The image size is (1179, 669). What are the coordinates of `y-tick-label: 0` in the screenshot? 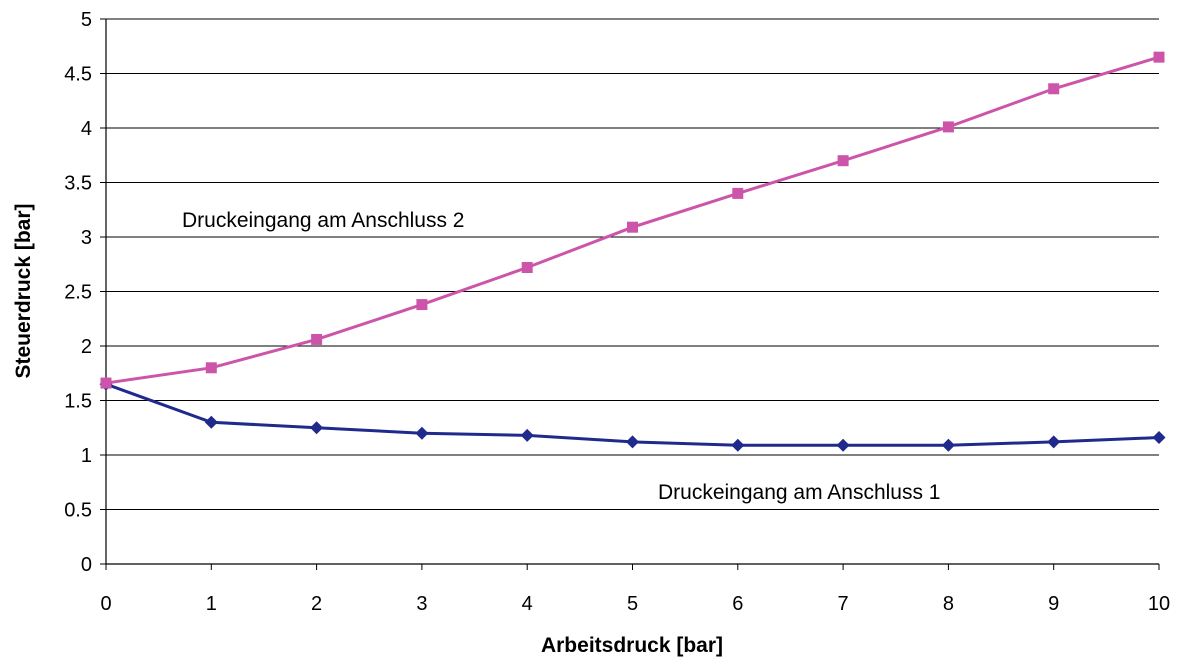 It's located at (86, 565).